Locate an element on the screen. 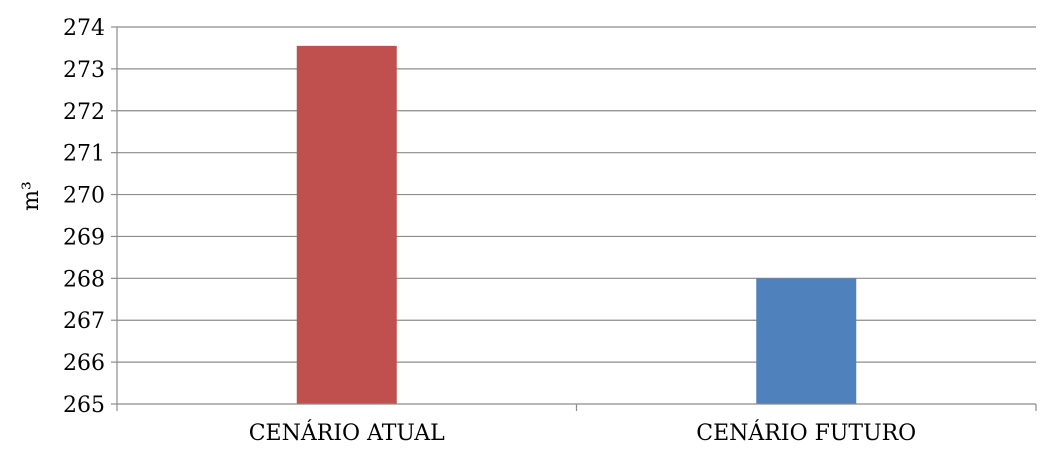 The height and width of the screenshot is (450, 1046). x-category-label: CENÁRIO FUTURO is located at coordinates (806, 432).